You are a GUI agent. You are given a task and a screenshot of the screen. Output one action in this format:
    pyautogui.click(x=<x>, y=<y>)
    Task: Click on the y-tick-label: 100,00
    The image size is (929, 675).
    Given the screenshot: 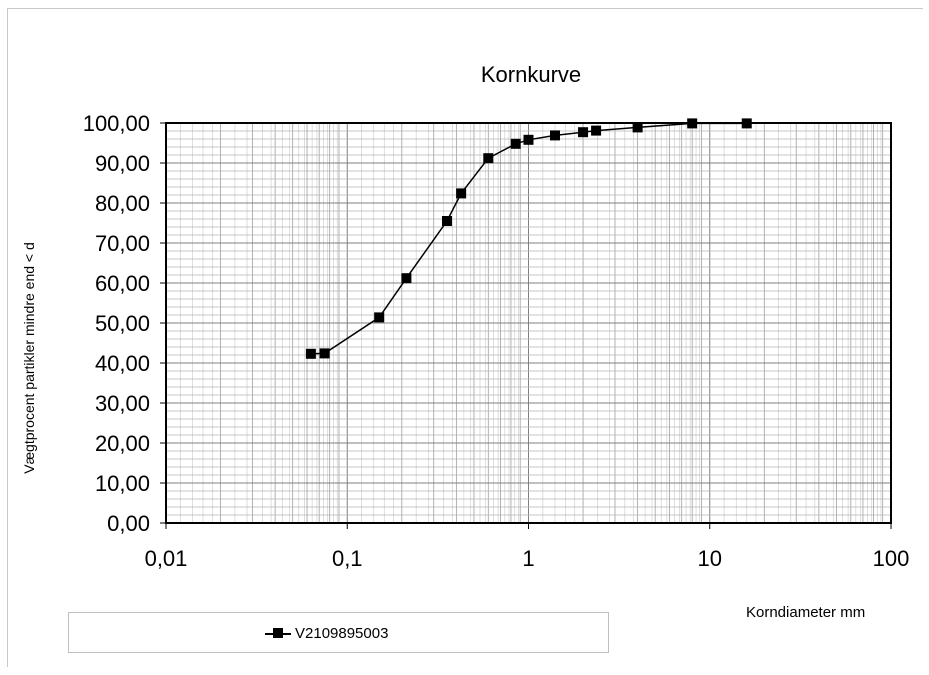 What is the action you would take?
    pyautogui.click(x=116, y=123)
    